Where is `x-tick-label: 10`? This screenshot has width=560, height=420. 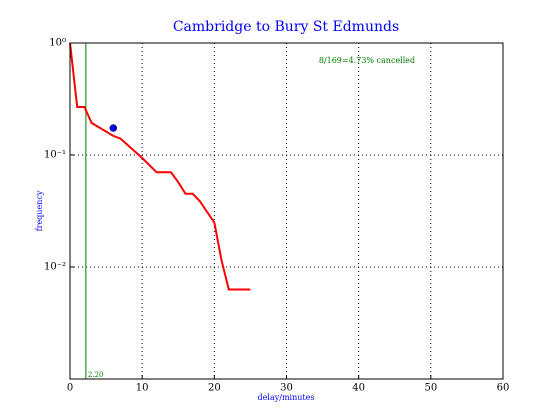
x-tick-label: 10 is located at coordinates (142, 388).